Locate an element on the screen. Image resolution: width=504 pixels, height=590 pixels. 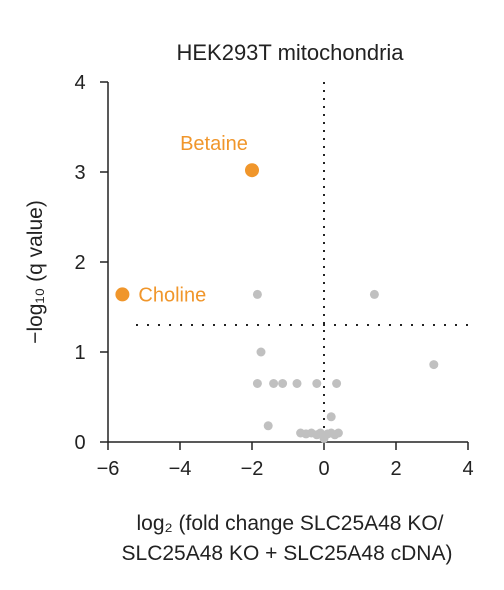
point-labels: Betaine Choline is located at coordinates (193, 219).